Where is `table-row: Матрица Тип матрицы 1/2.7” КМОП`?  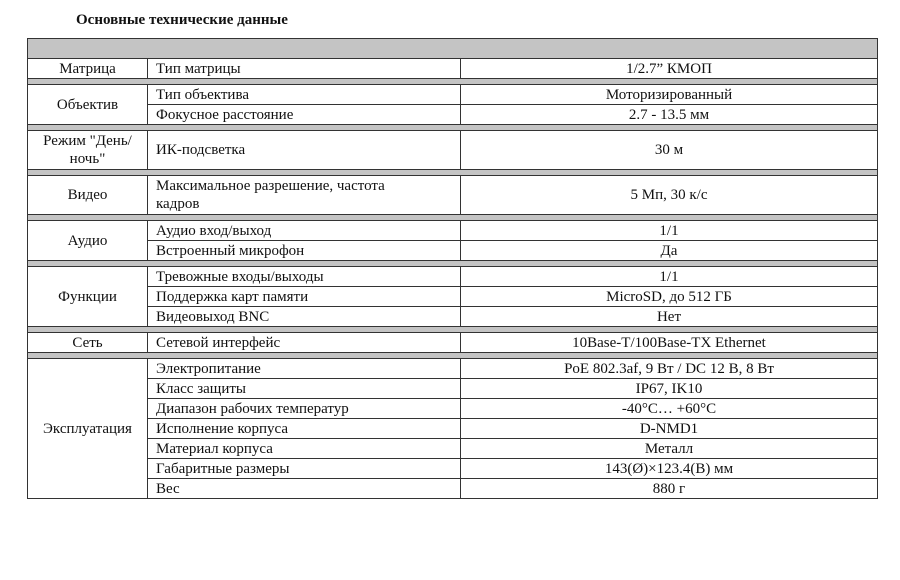
table-row: Матрица Тип матрицы 1/2.7” КМОП is located at coordinates (452, 68).